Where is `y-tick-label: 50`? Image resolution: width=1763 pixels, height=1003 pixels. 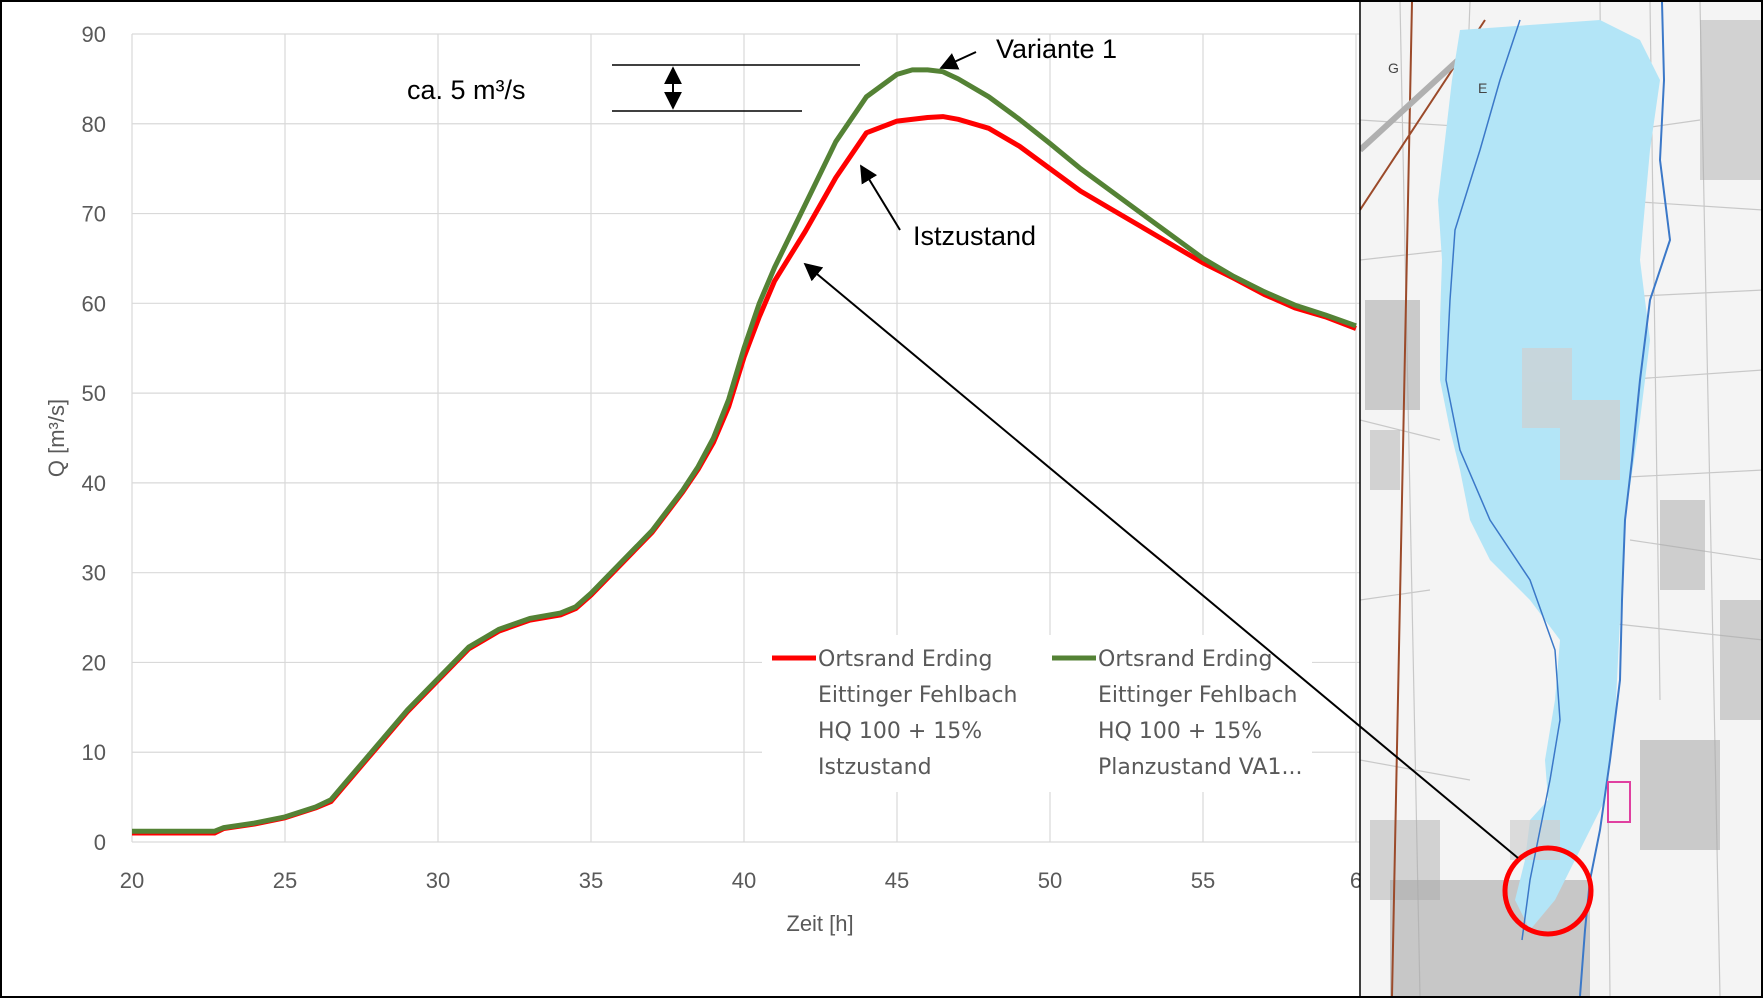
y-tick-label: 50 is located at coordinates (94, 393).